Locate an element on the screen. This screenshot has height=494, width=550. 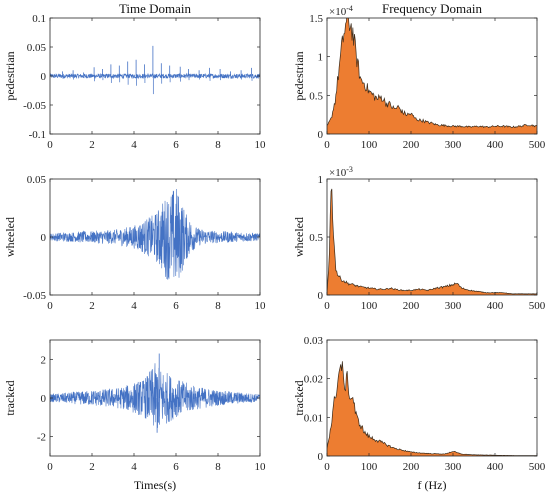
time-domain-title: Time Domain is located at coordinates (155, 8).